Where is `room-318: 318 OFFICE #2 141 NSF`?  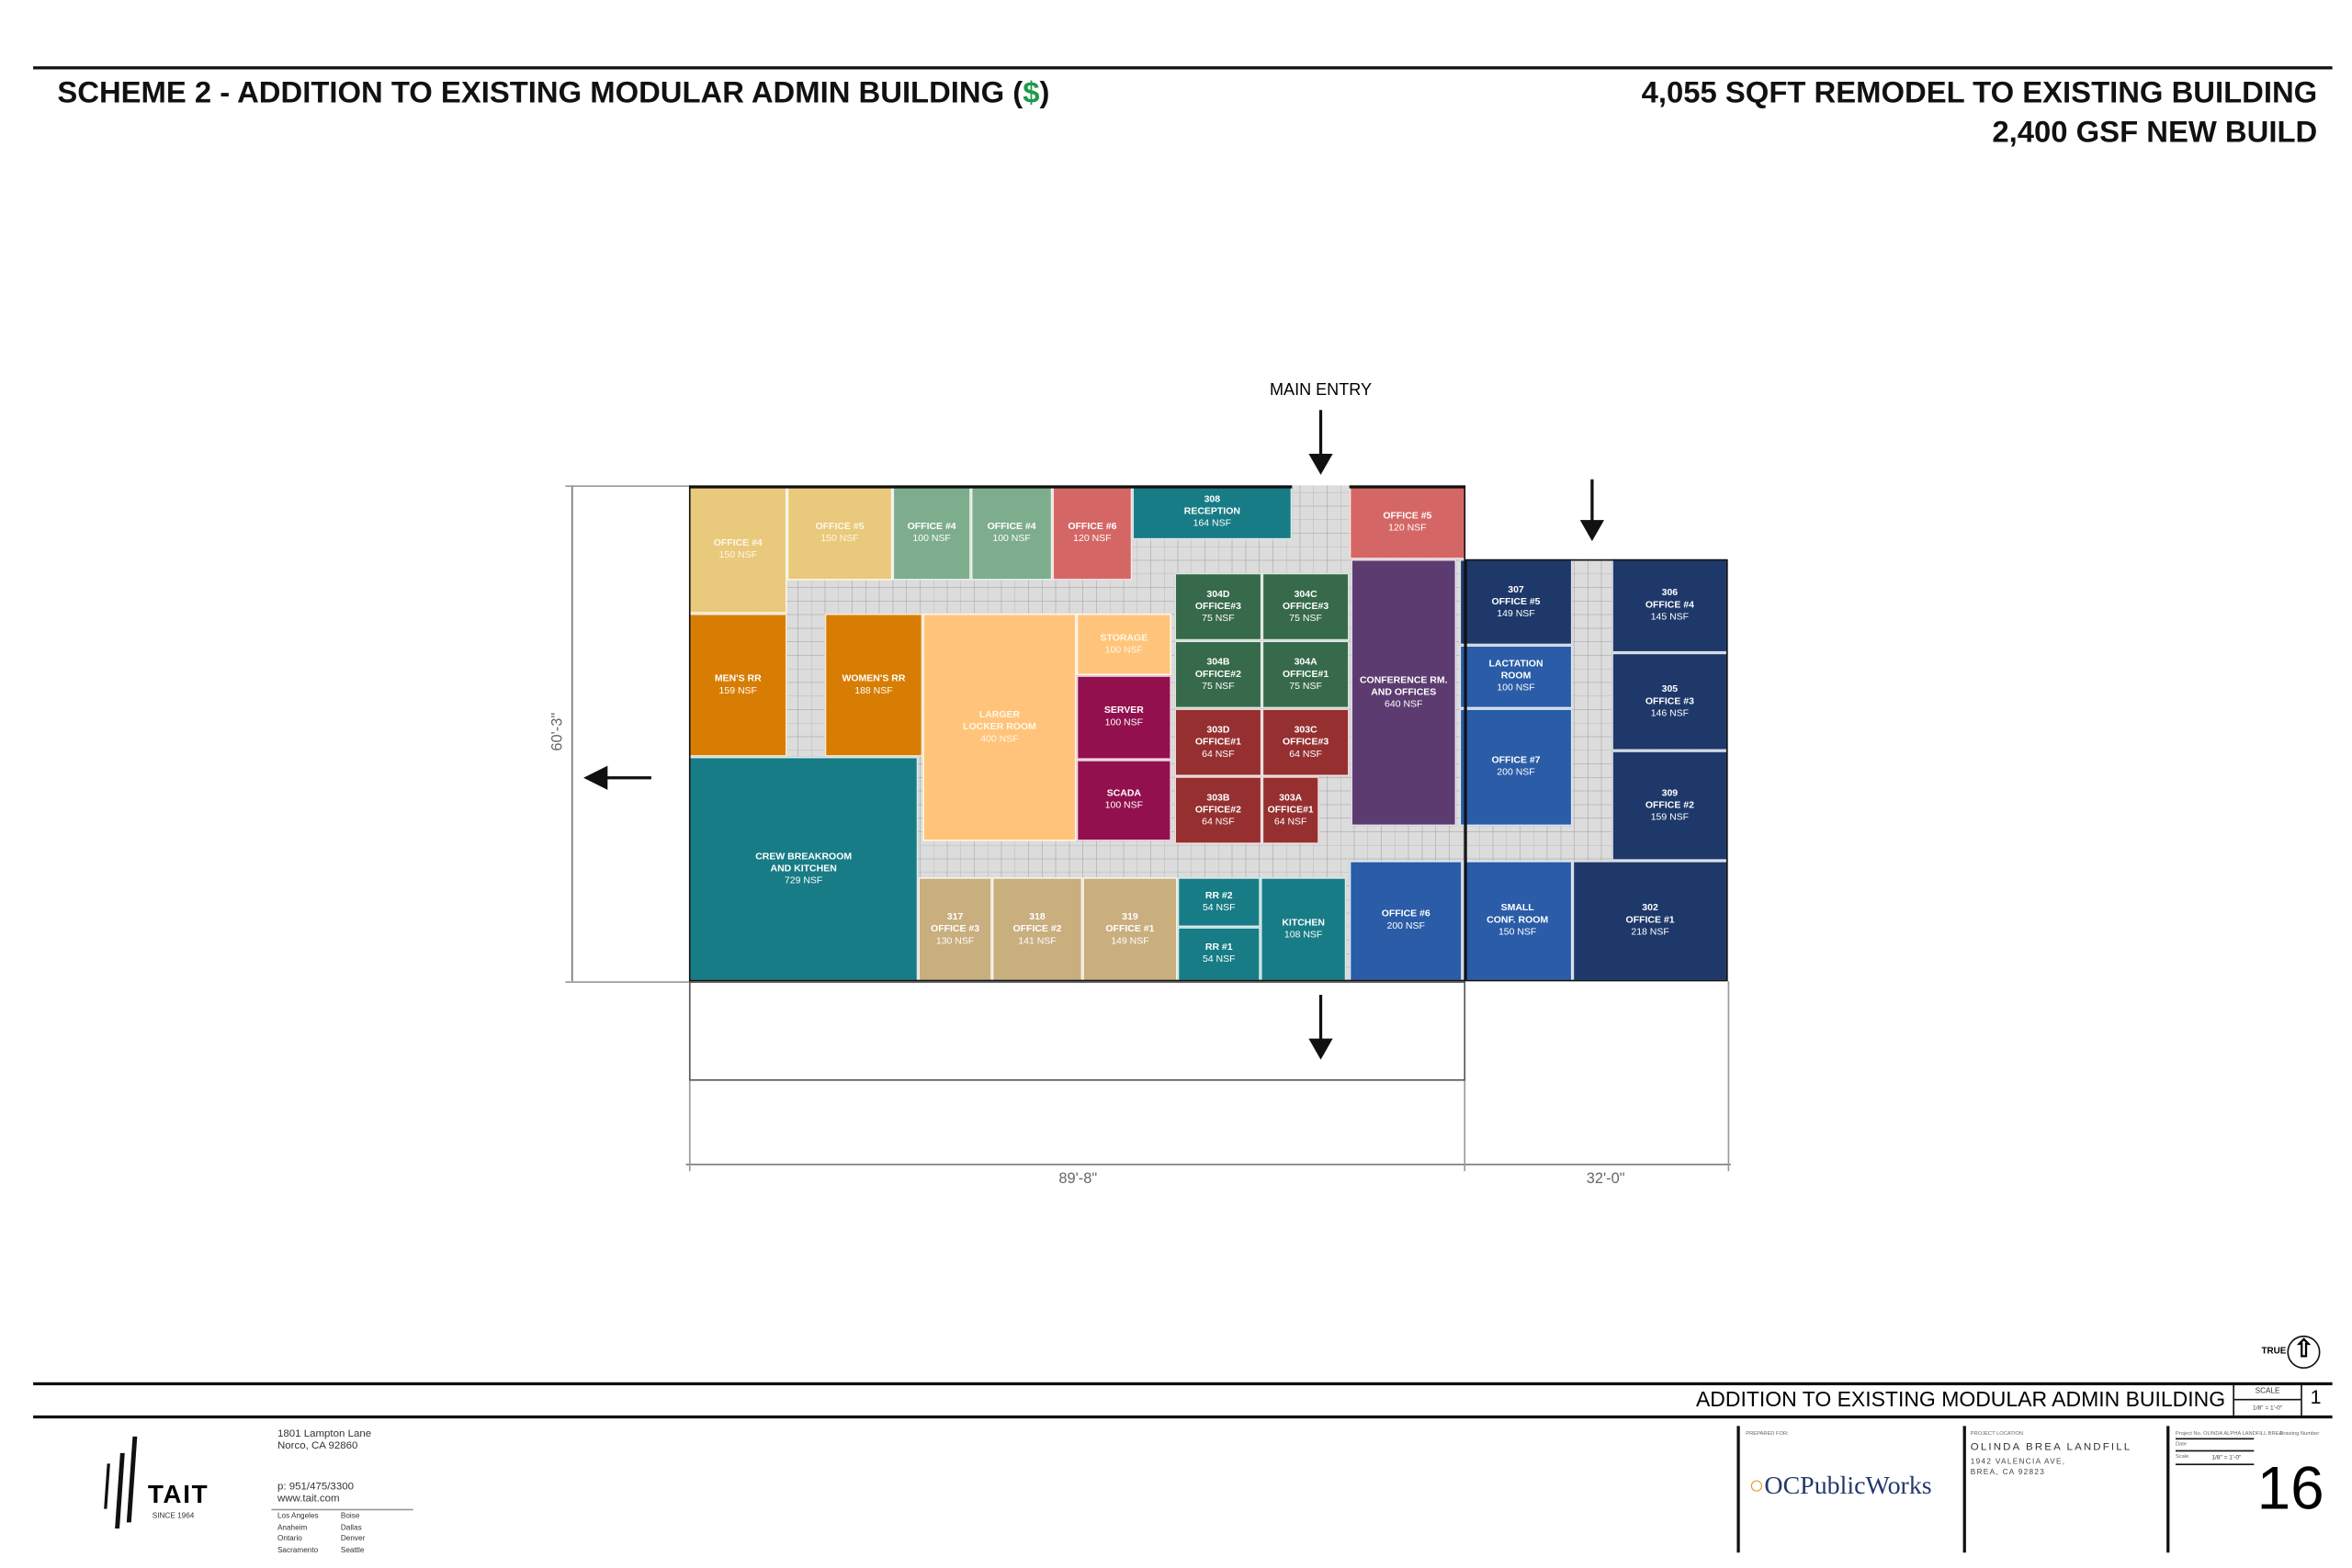 room-318: 318 OFFICE #2 141 NSF is located at coordinates (1037, 930).